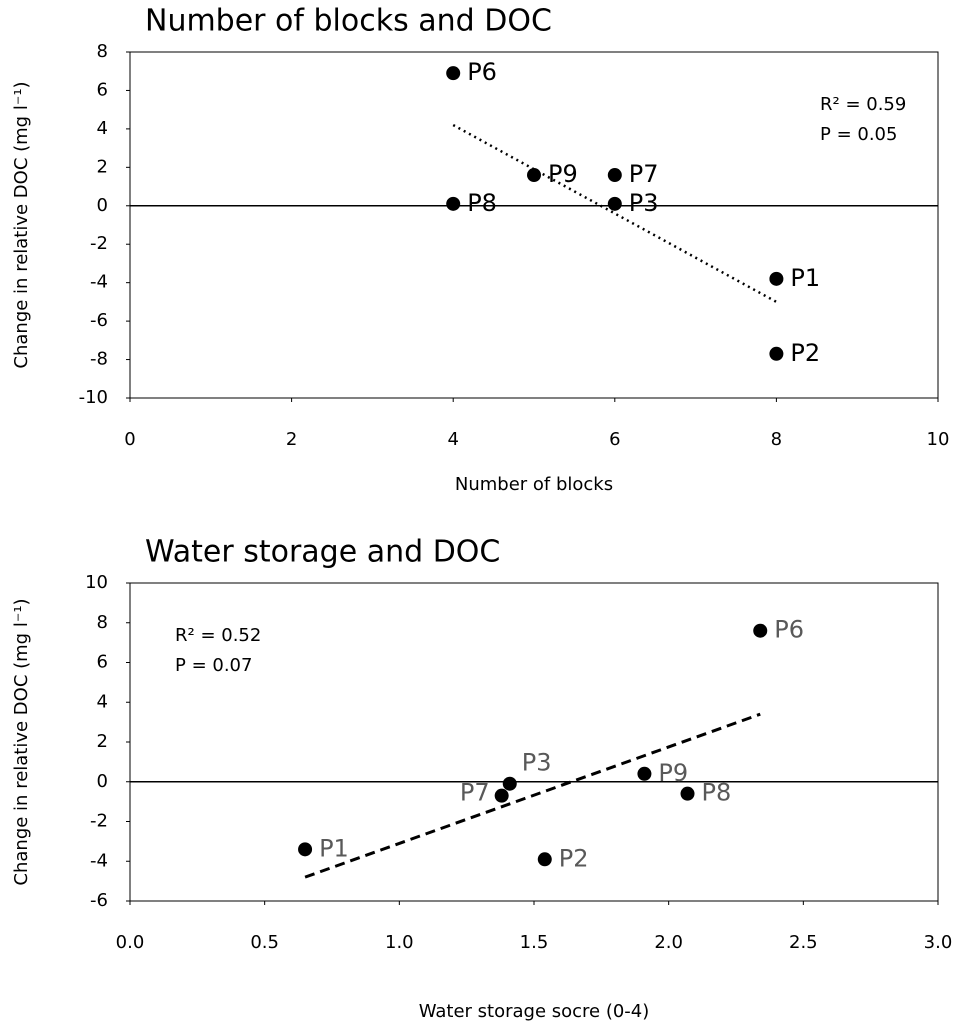 This screenshot has height=1030, width=963. I want to click on x-tick-label: 4, so click(452, 439).